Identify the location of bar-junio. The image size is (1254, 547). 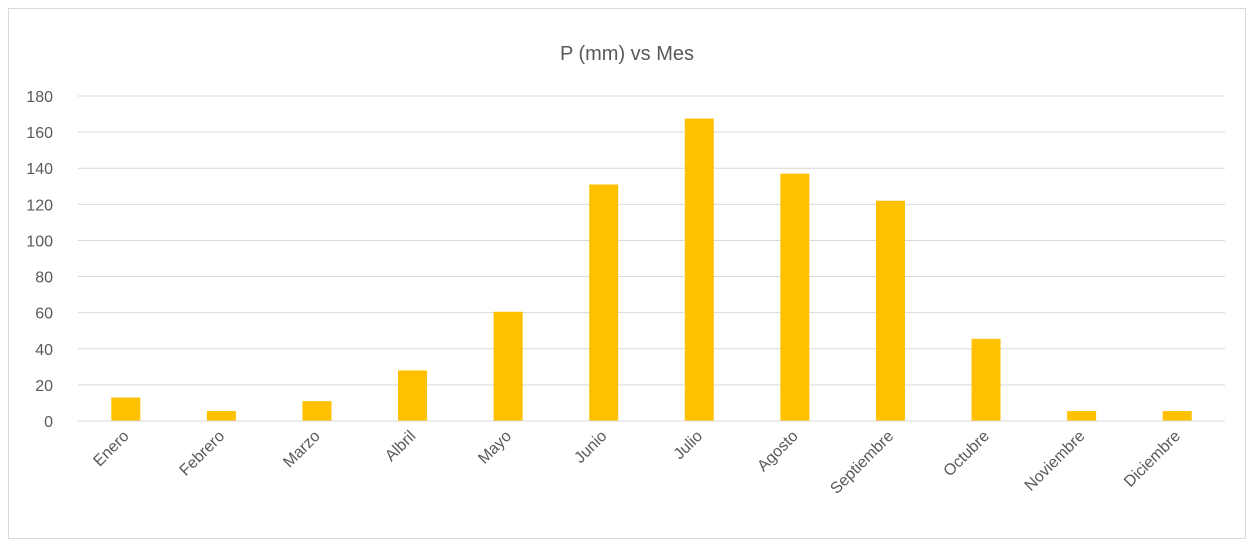
(604, 302).